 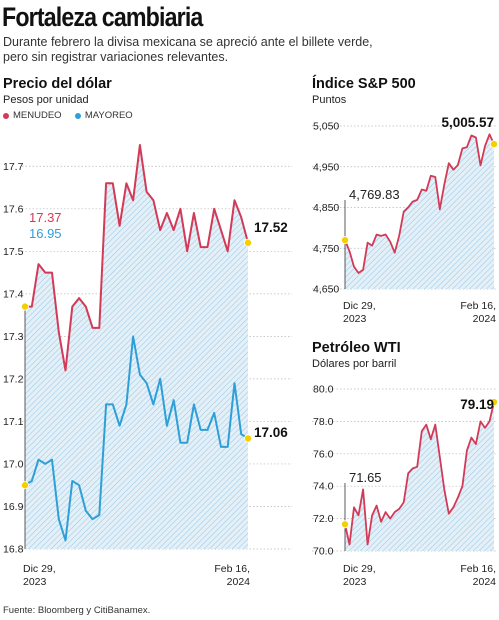 What do you see at coordinates (45, 233) in the screenshot?
I see `dolar-mayoreo-start-label: 16.95` at bounding box center [45, 233].